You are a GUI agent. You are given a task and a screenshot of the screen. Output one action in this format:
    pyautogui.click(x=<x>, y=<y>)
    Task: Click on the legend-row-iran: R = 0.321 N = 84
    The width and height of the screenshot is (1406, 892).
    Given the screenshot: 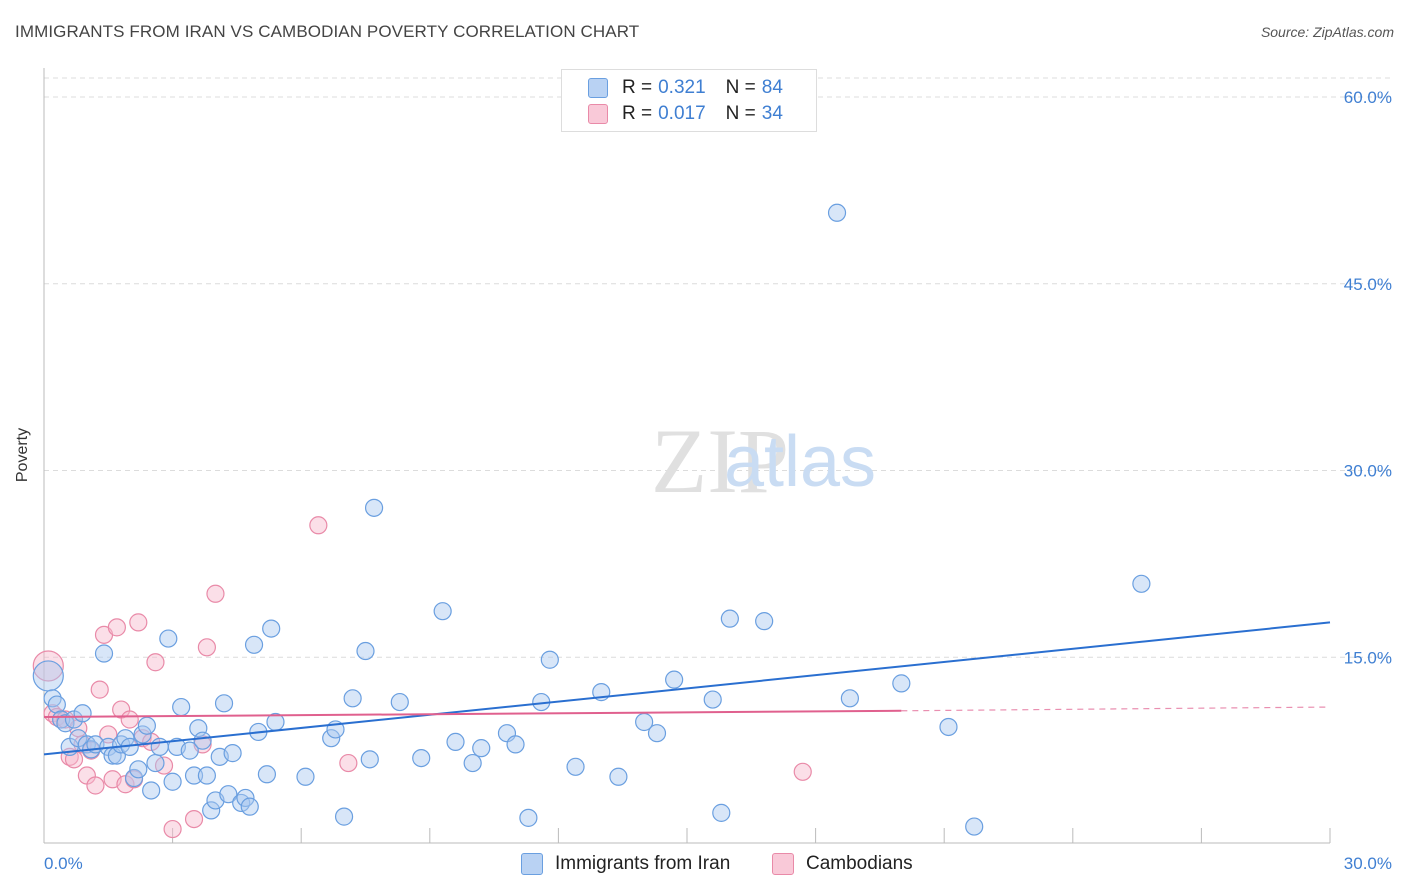 What is the action you would take?
    pyautogui.click(x=685, y=88)
    